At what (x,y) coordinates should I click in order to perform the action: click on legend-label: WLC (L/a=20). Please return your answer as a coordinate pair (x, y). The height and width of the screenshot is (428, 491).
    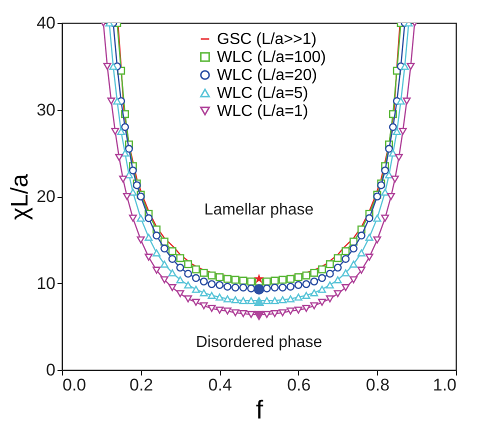
    Looking at the image, I should click on (267, 75).